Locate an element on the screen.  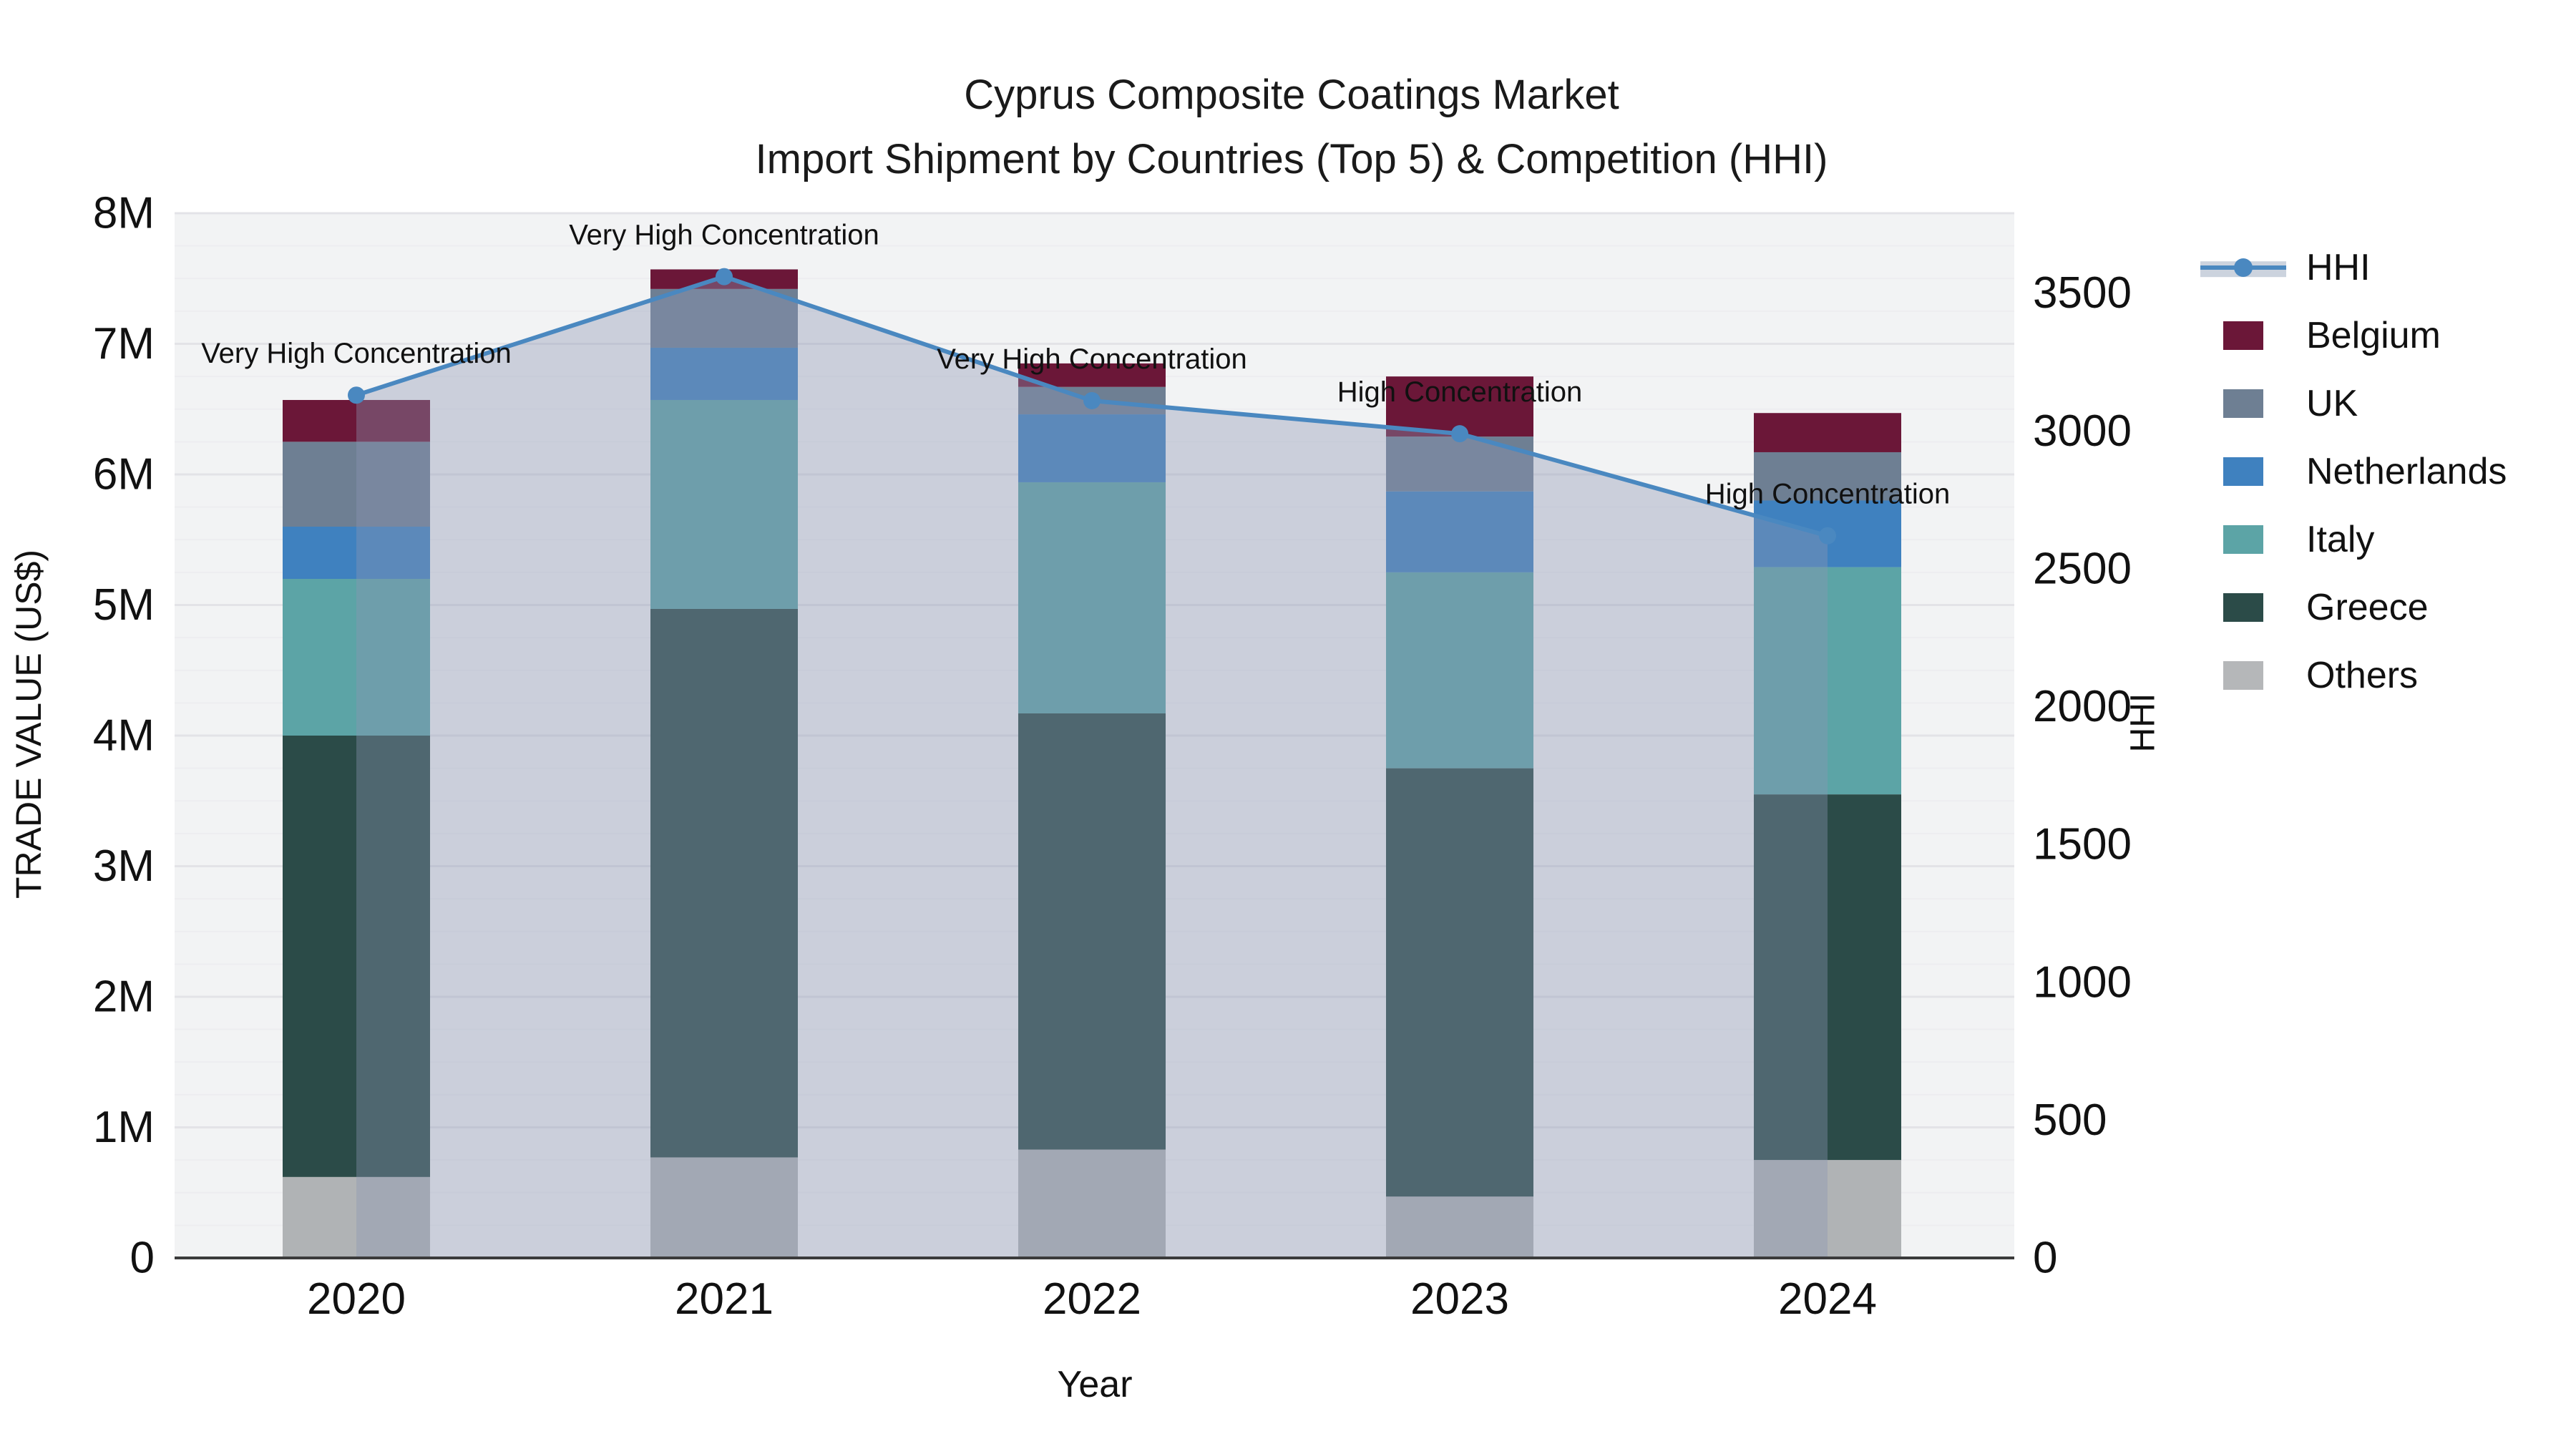
bar-segment-italy-2023 is located at coordinates (1459, 670).